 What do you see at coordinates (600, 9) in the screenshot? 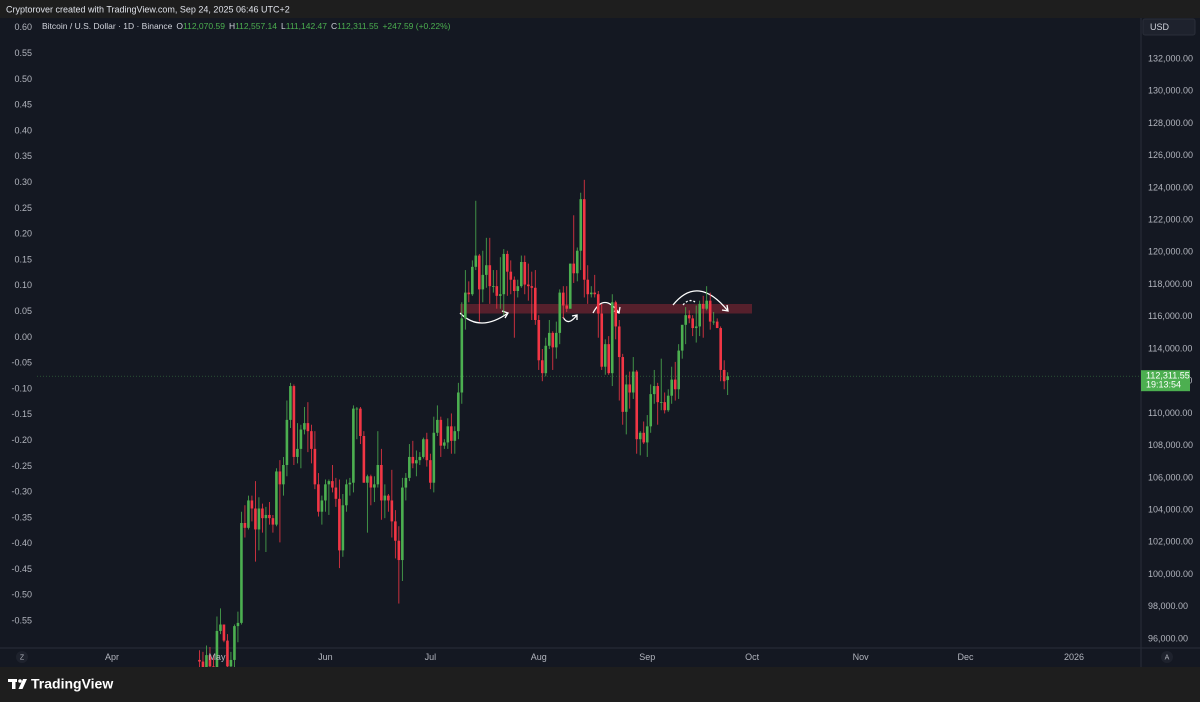
I see `header-bar` at bounding box center [600, 9].